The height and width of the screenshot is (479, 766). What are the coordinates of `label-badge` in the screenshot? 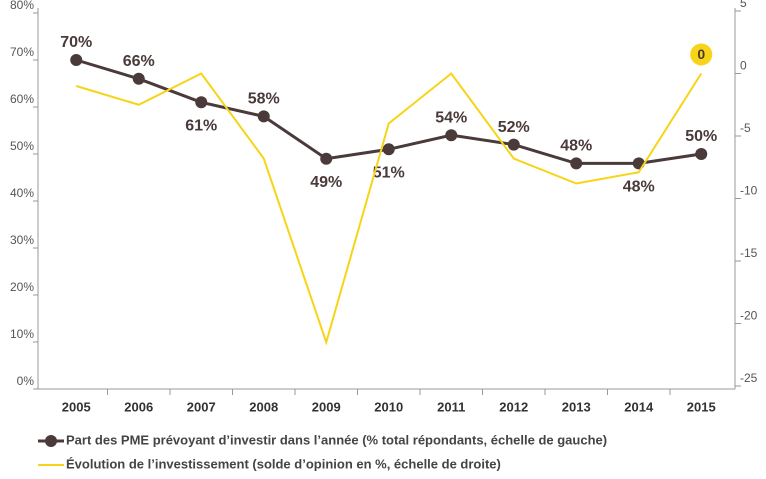 It's located at (701, 54).